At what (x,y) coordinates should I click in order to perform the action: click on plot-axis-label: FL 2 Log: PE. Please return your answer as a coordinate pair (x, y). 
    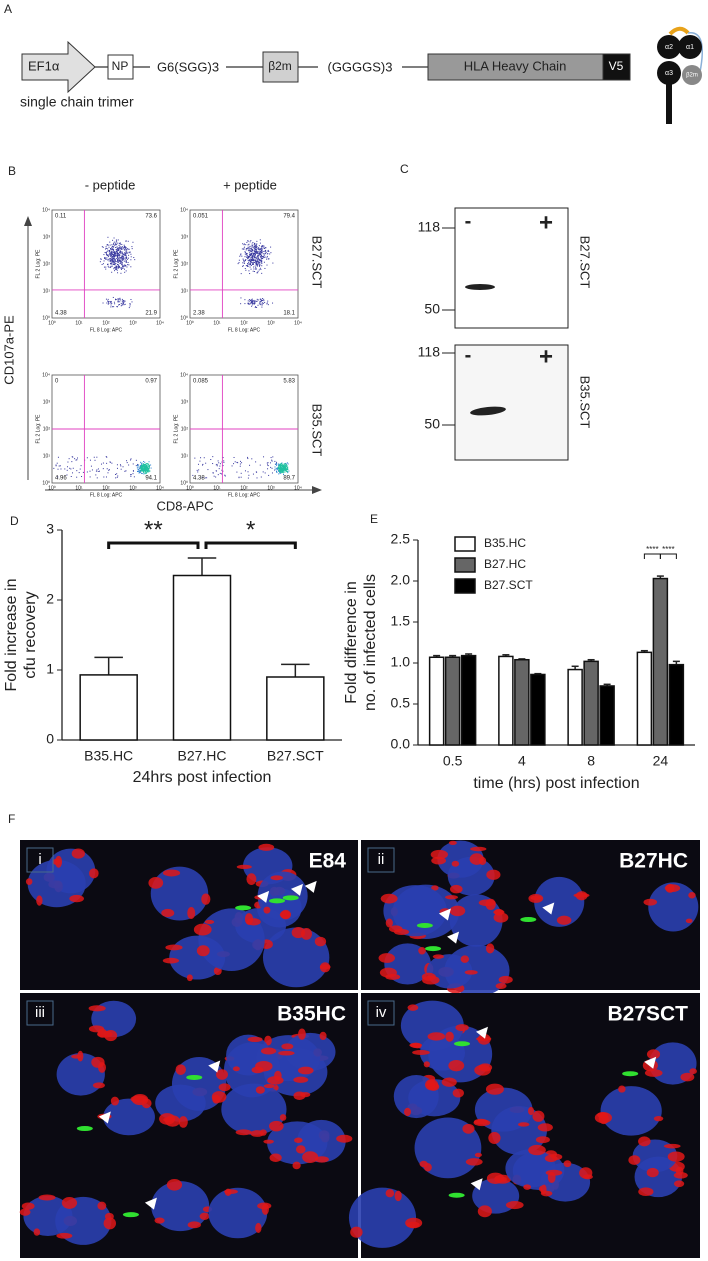
    Looking at the image, I should click on (176, 264).